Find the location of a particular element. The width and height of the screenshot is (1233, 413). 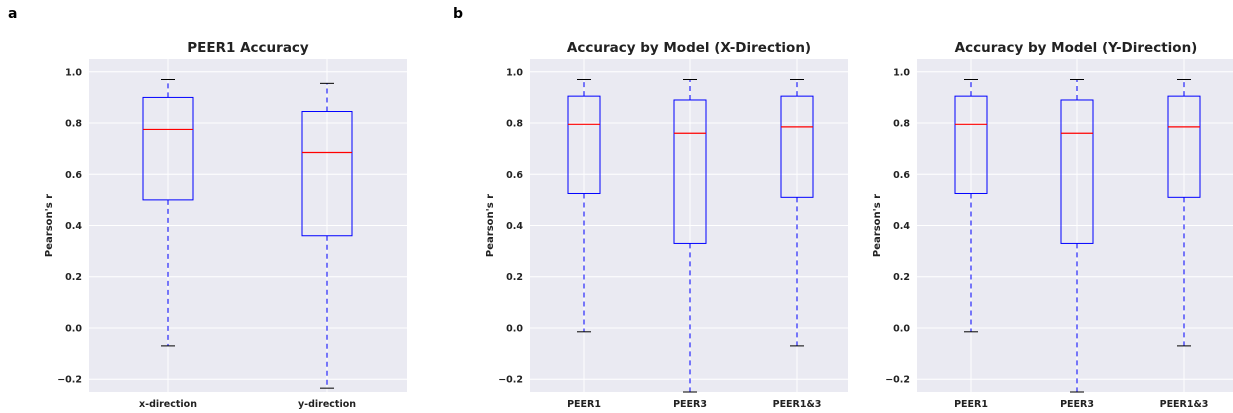

x-tick-label: x-direction is located at coordinates (168, 404).